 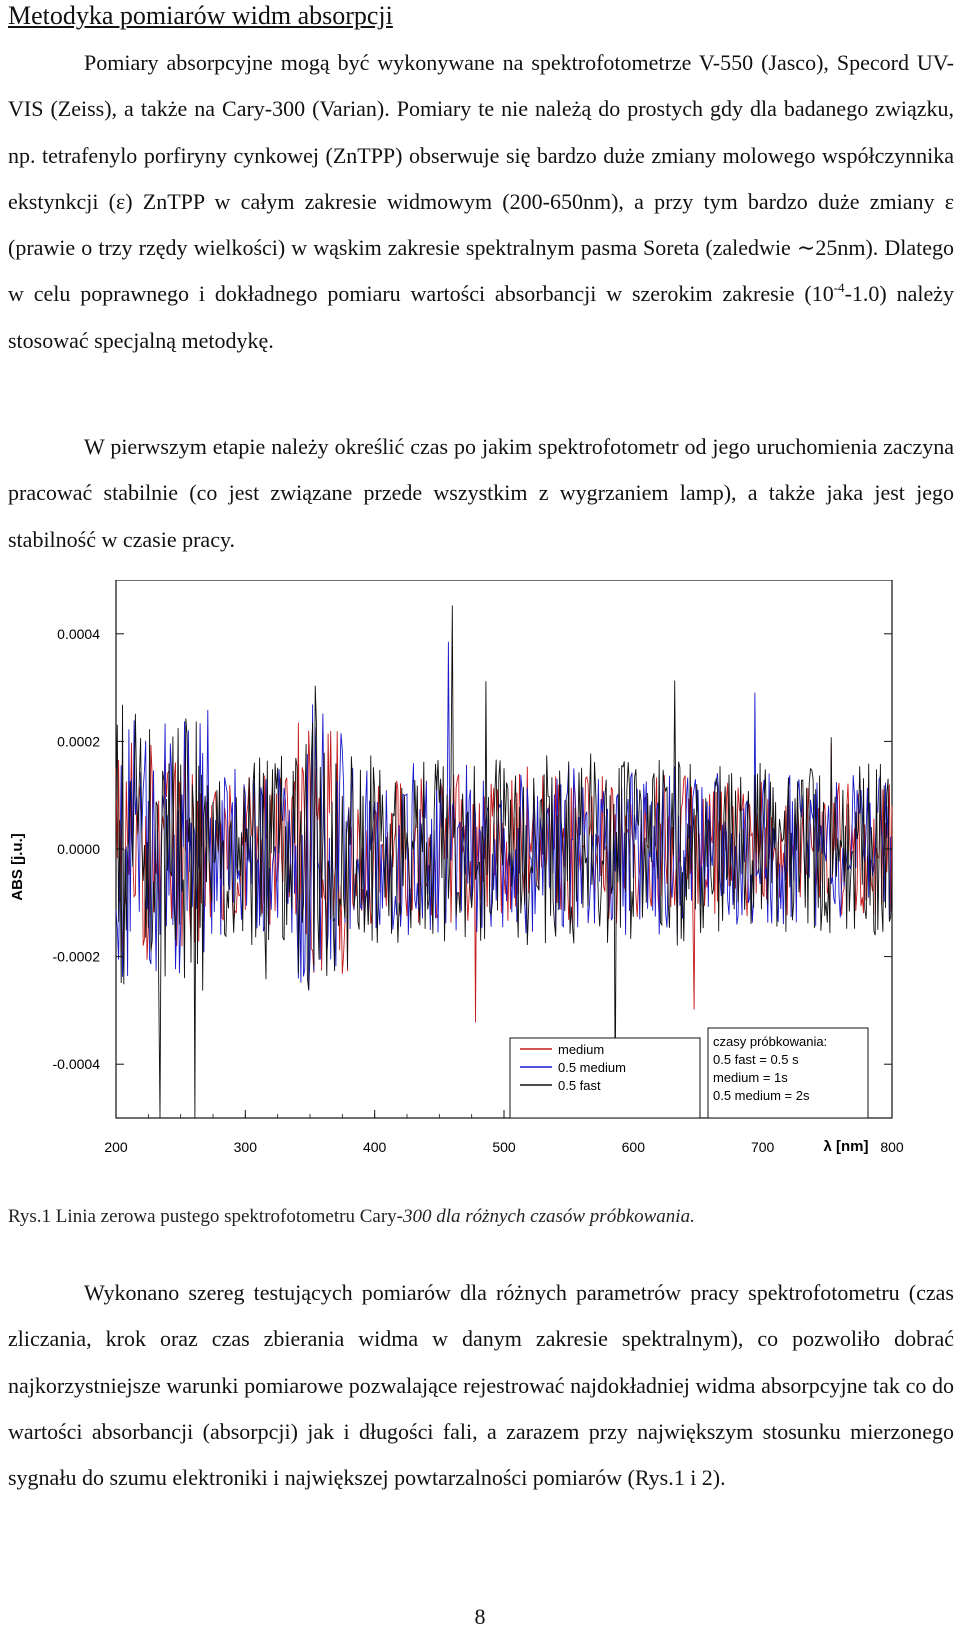 I want to click on x-tick-label: 600, so click(x=634, y=1147).